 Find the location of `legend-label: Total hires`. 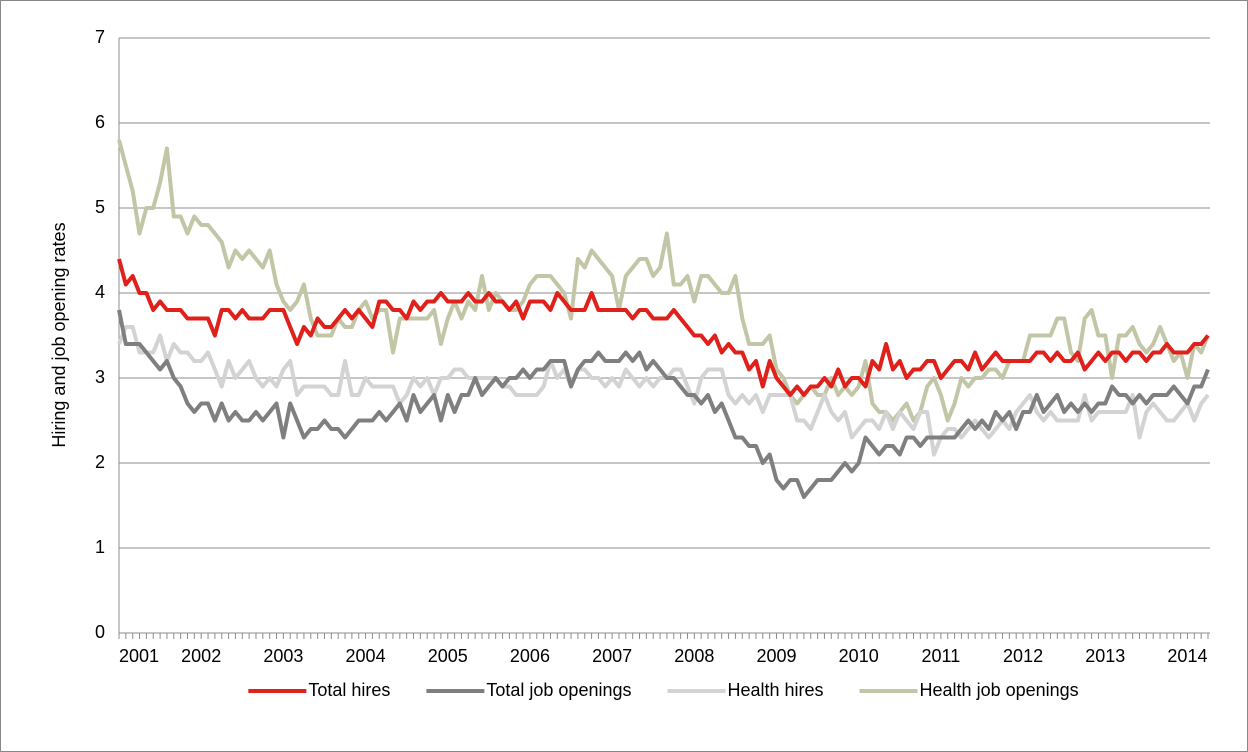

legend-label: Total hires is located at coordinates (349, 690).